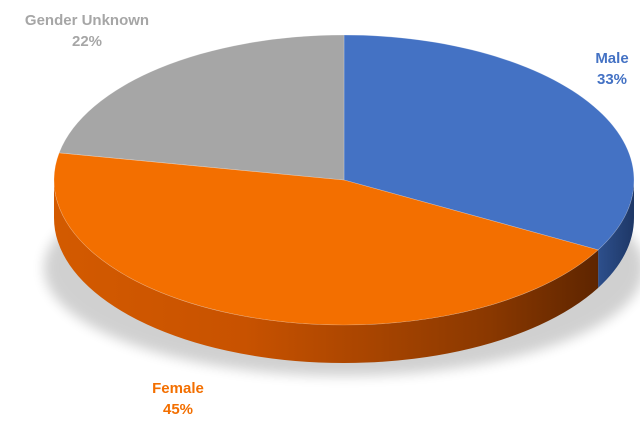  Describe the element at coordinates (616, 234) in the screenshot. I see `pie-side-male` at that location.